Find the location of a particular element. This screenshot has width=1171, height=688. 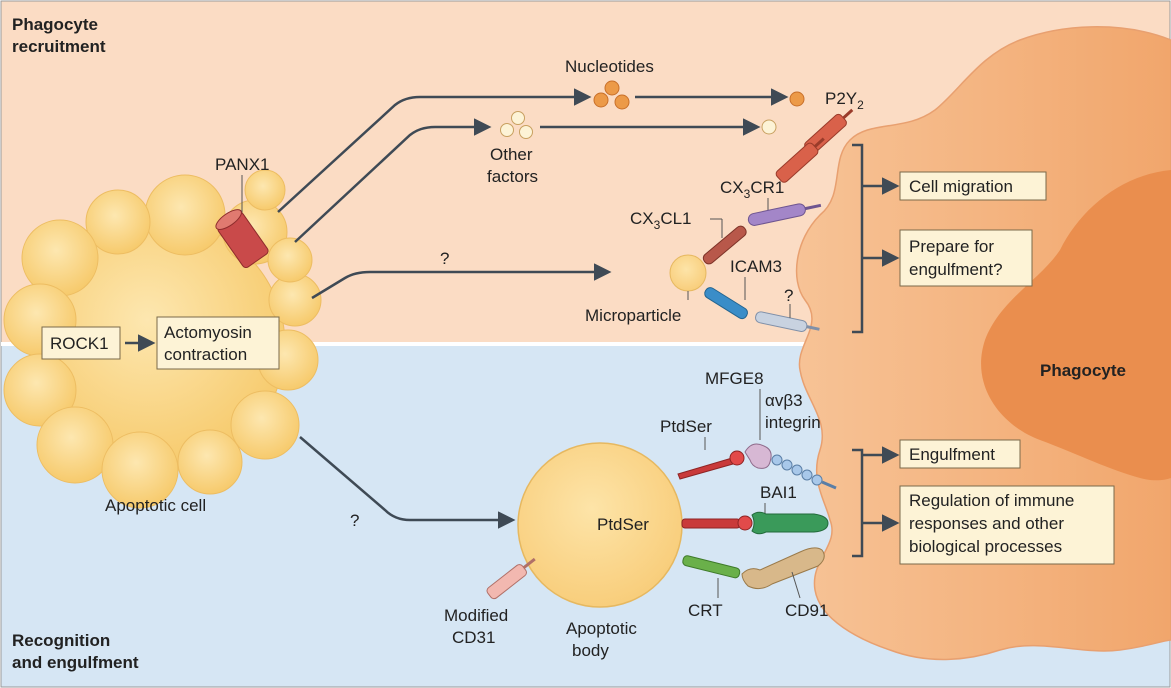

ptdser-body-label: PtdSer is located at coordinates (623, 524).